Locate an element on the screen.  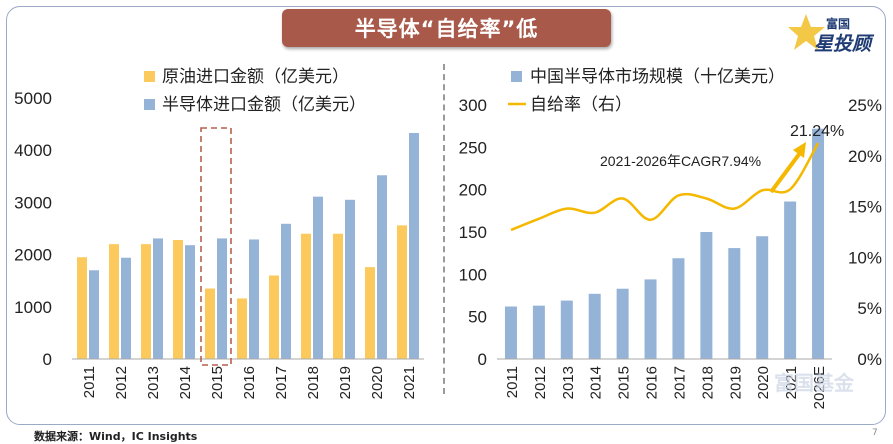
left-x-tick-label: 2020 is located at coordinates (377, 382).